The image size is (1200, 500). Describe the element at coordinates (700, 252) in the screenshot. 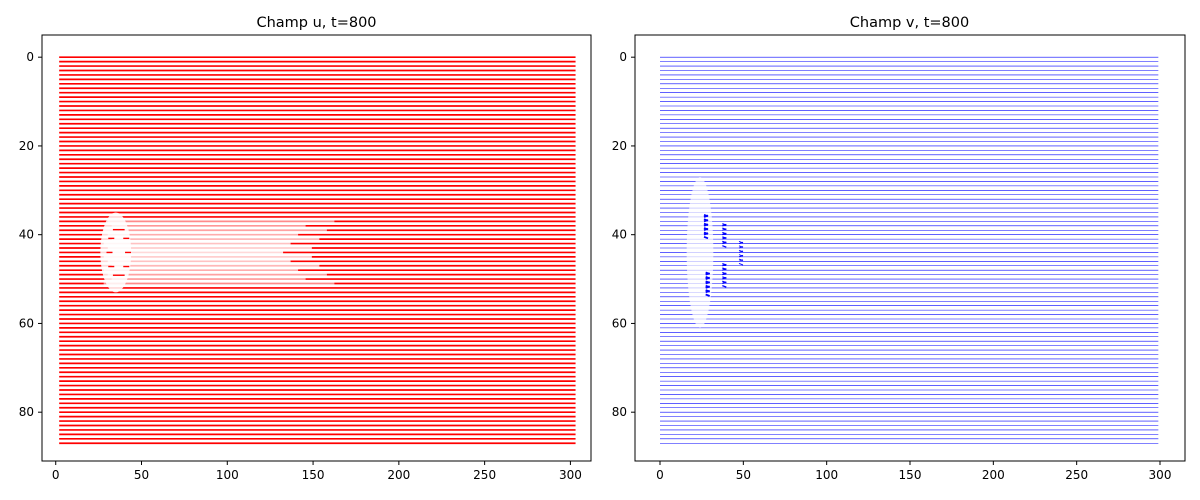

I see `clear-region` at that location.